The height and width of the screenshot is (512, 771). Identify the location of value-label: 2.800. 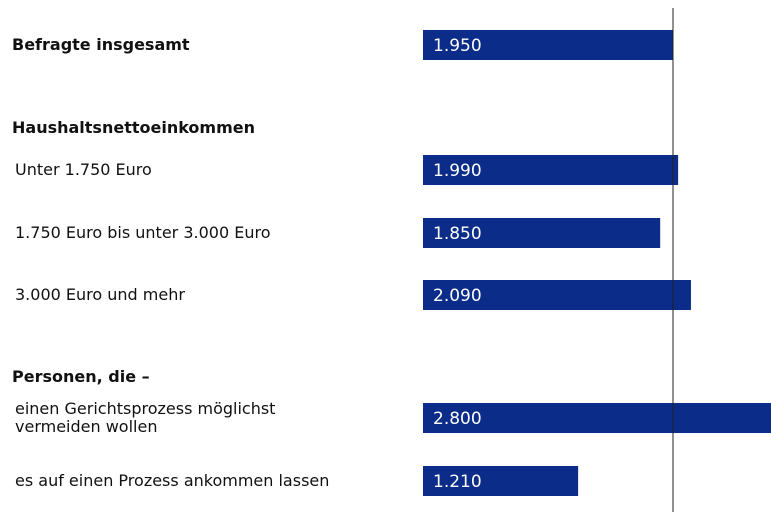
(457, 419).